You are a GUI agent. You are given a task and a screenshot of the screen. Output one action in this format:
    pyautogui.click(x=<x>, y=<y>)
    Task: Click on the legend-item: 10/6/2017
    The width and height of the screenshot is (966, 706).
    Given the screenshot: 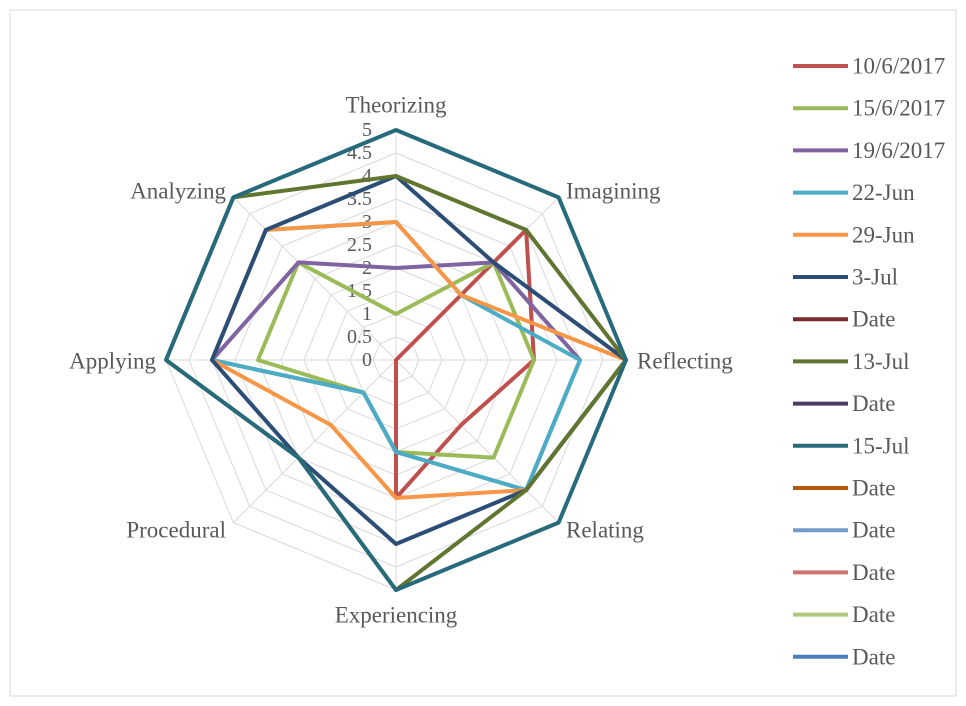 What is the action you would take?
    pyautogui.click(x=869, y=66)
    